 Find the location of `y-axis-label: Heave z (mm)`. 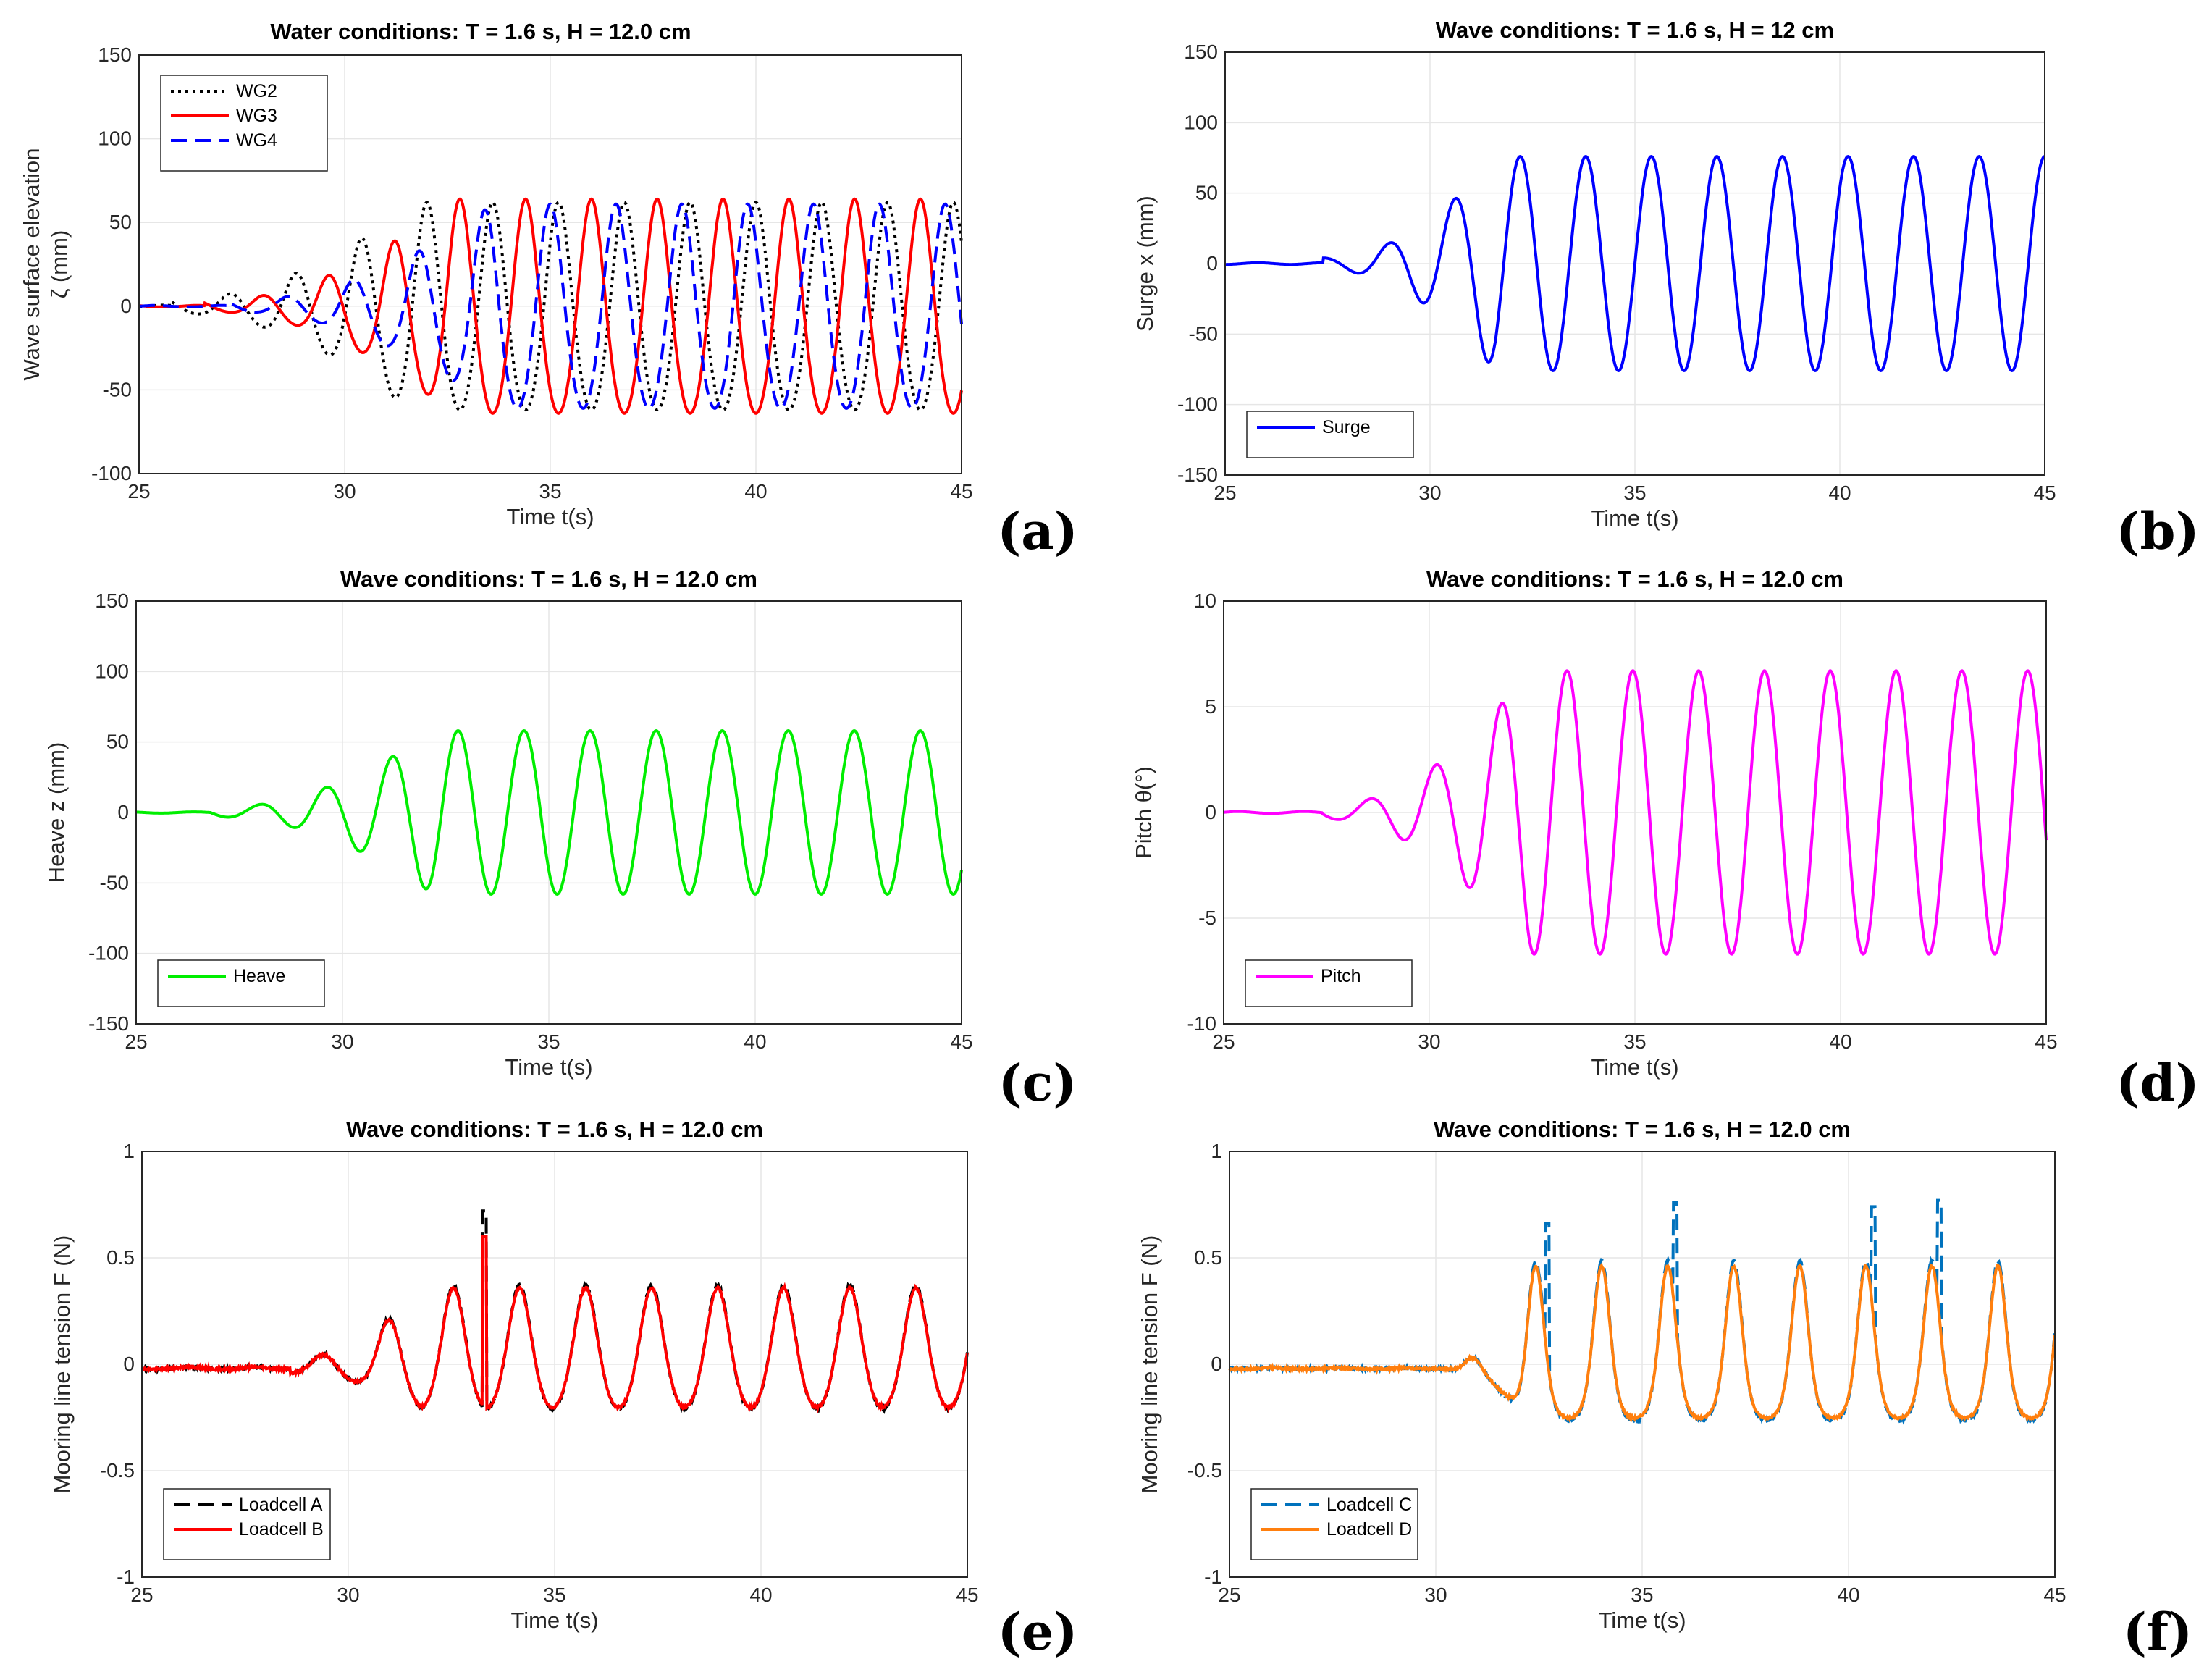

y-axis-label: Heave z (mm) is located at coordinates (56, 812).